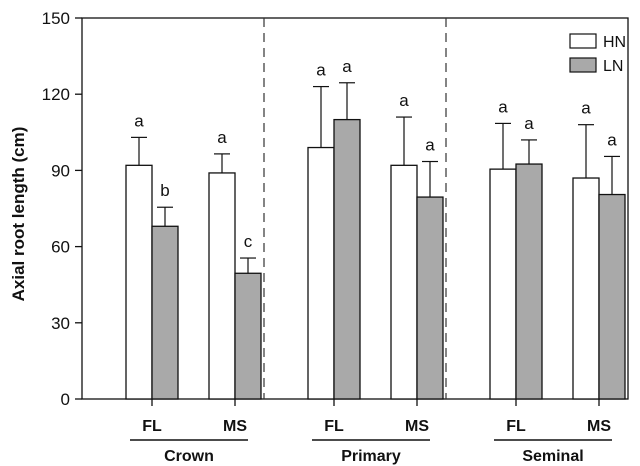 This screenshot has width=640, height=466. I want to click on legend-label-hn: HN, so click(614, 42).